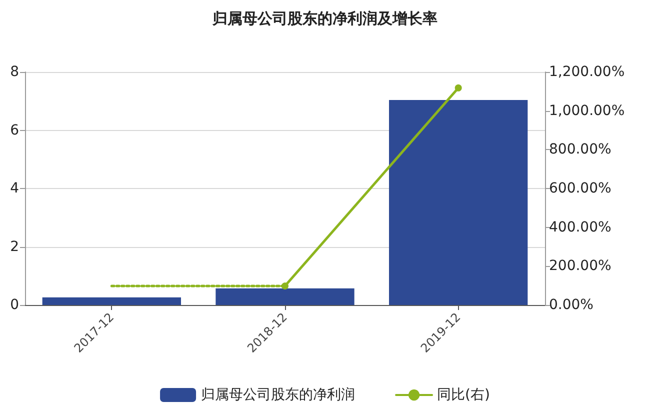 The width and height of the screenshot is (650, 415). What do you see at coordinates (587, 110) in the screenshot?
I see `y2-tick-label: 1,000.00%` at bounding box center [587, 110].